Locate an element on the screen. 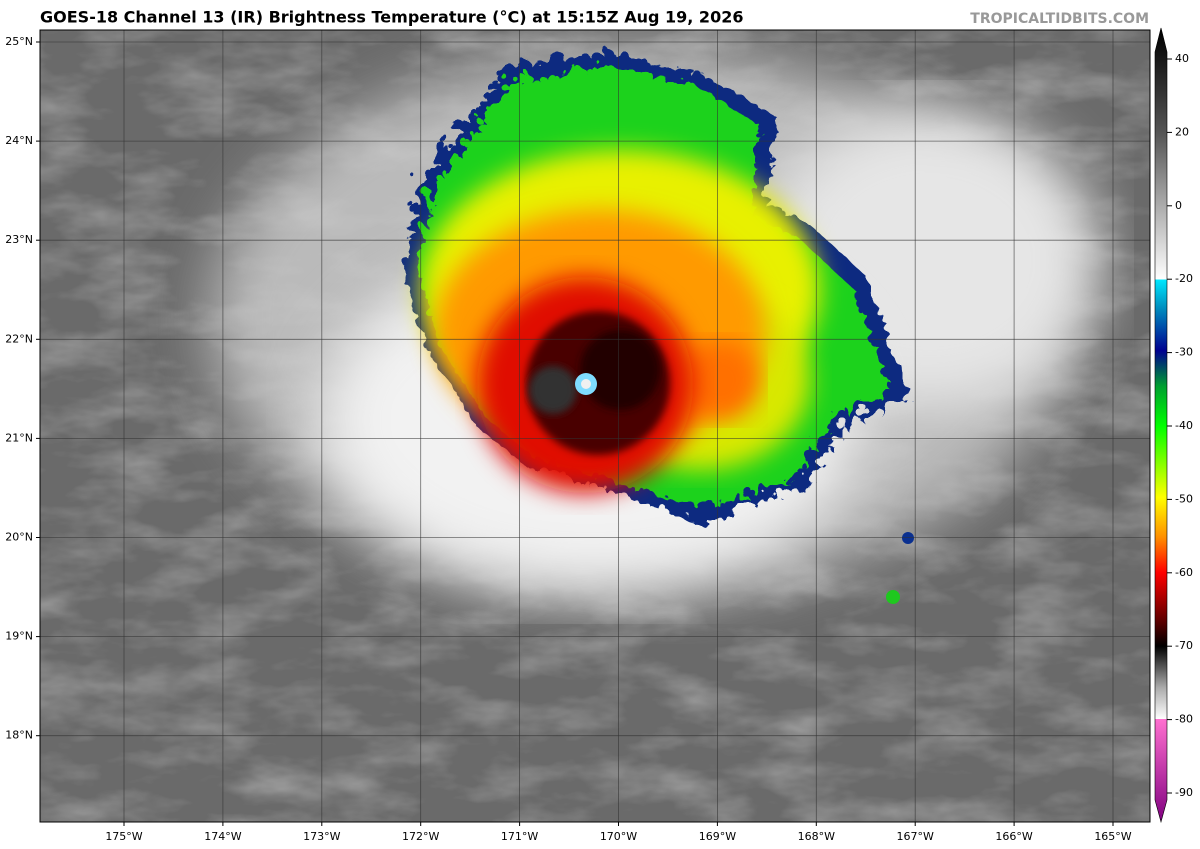 This screenshot has height=849, width=1200. colorbar-label: 0 is located at coordinates (1178, 205).